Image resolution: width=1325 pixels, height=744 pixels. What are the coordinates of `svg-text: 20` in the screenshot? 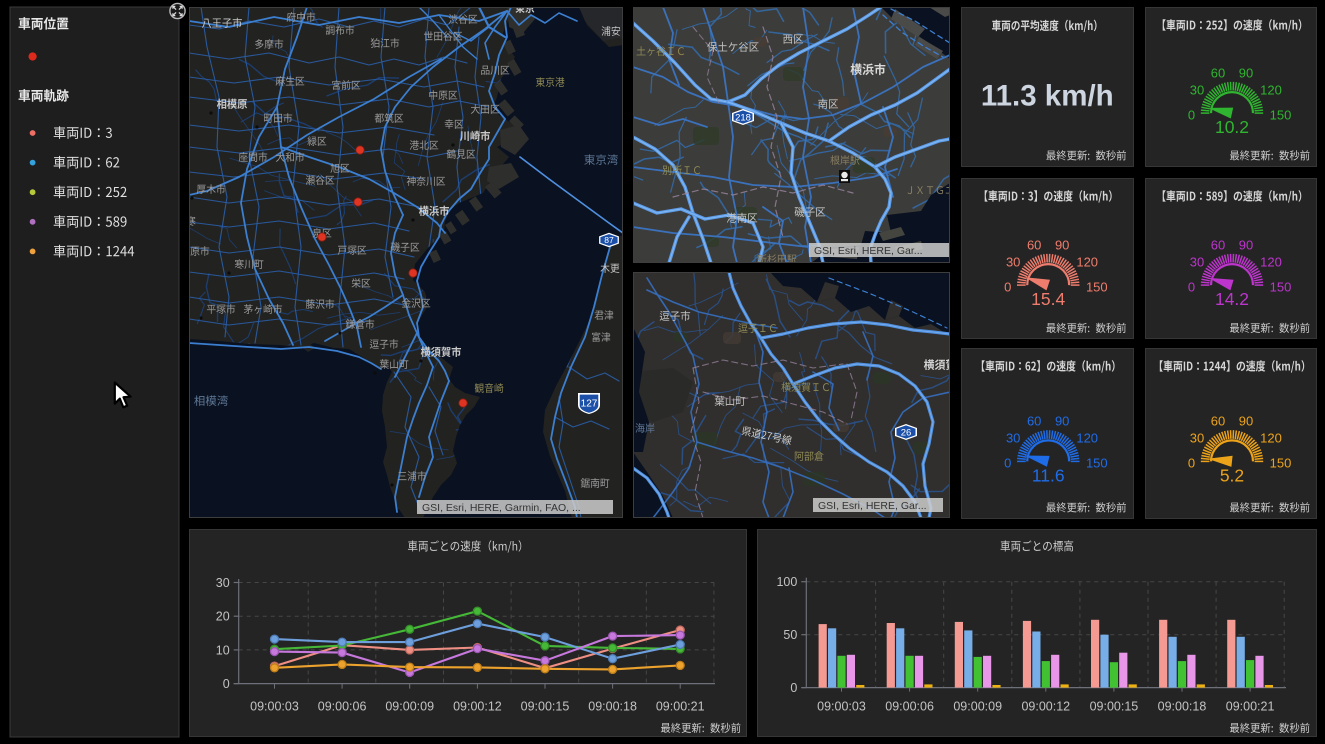 It's located at (223, 617).